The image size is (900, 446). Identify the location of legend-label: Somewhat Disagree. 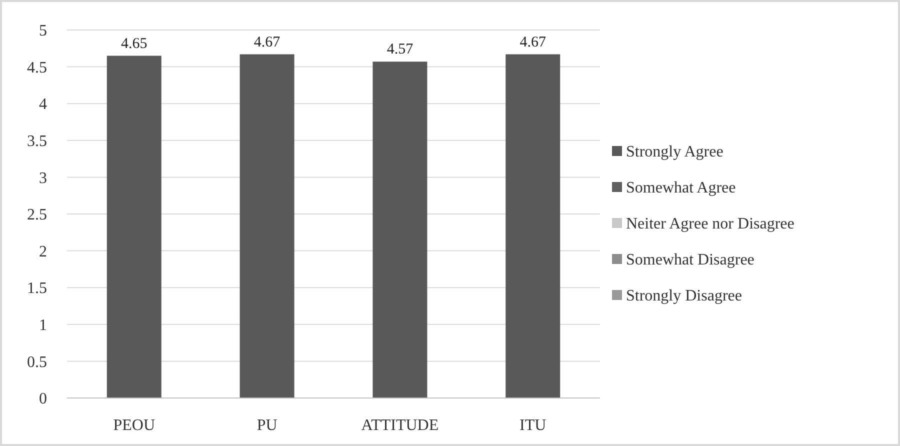
(690, 260).